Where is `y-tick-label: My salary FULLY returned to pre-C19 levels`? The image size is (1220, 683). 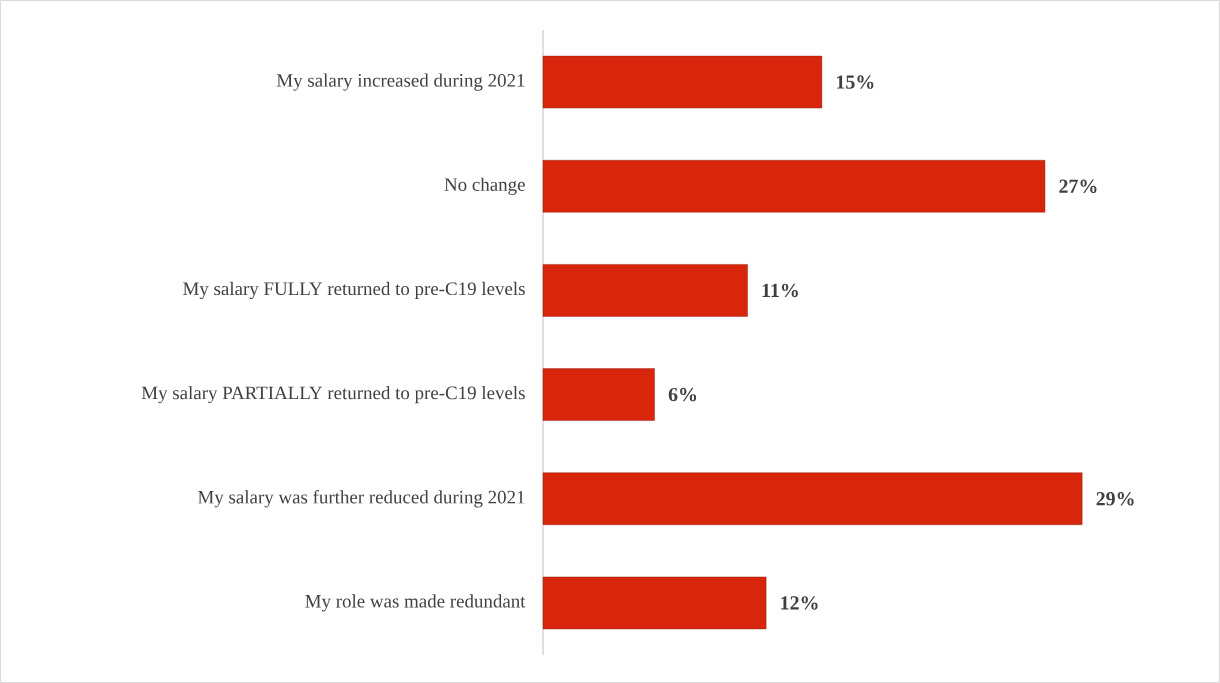
y-tick-label: My salary FULLY returned to pre-C19 levels is located at coordinates (354, 290).